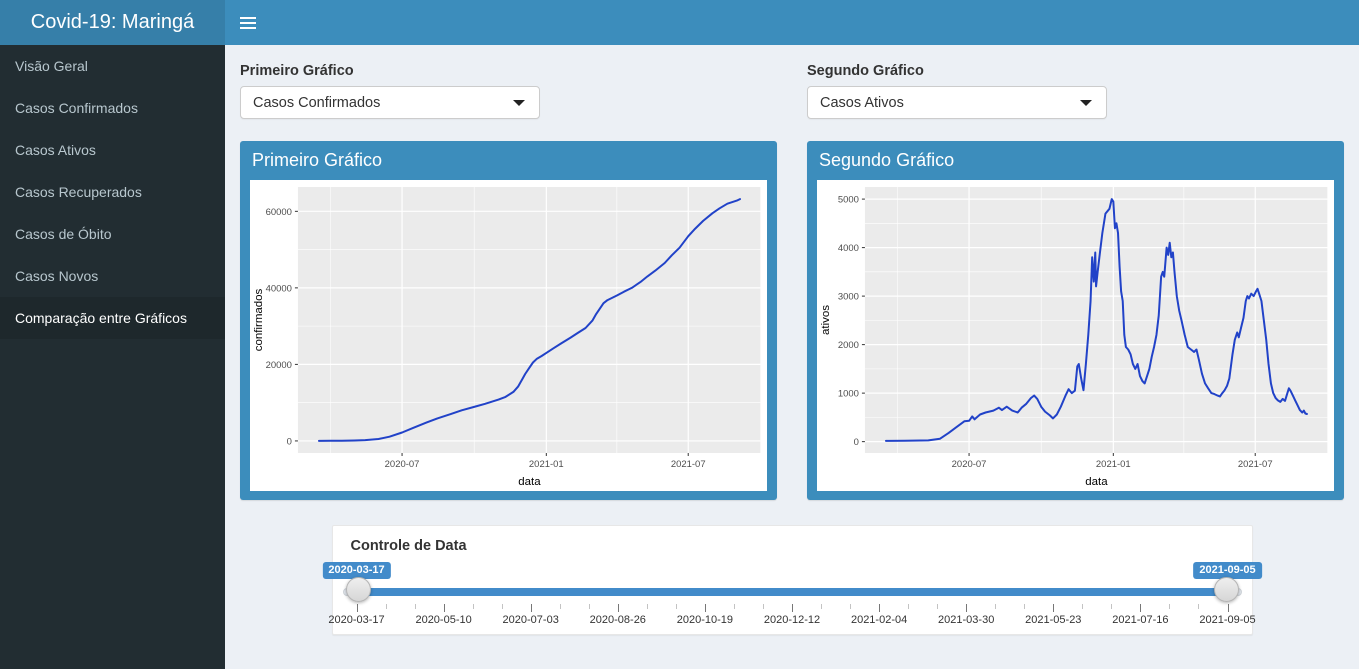 The width and height of the screenshot is (1359, 669). I want to click on svg-text: 5000, so click(848, 200).